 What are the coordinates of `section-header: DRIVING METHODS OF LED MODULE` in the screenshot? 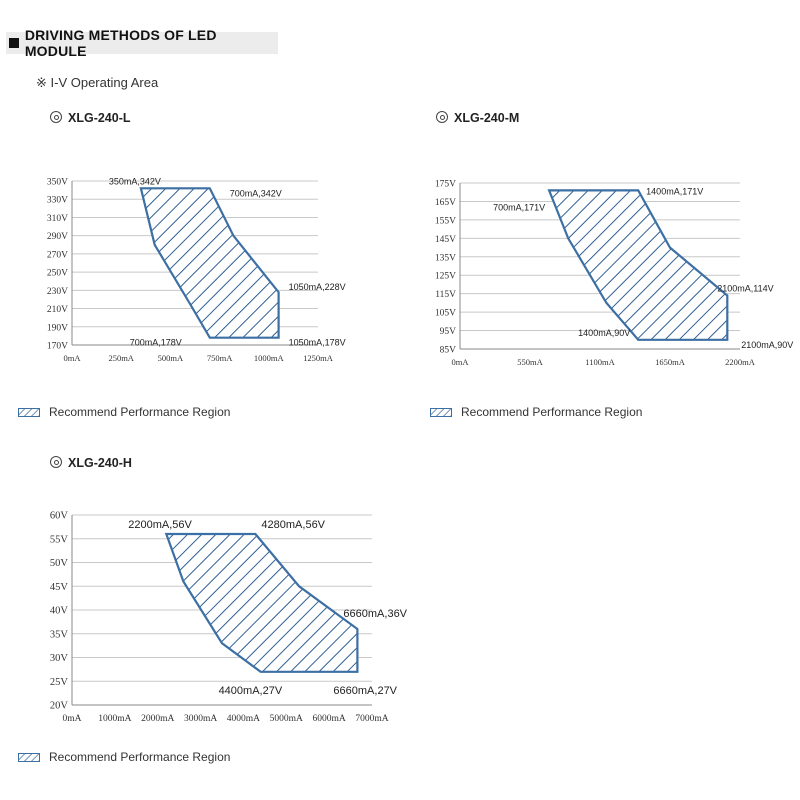 It's located at (142, 43).